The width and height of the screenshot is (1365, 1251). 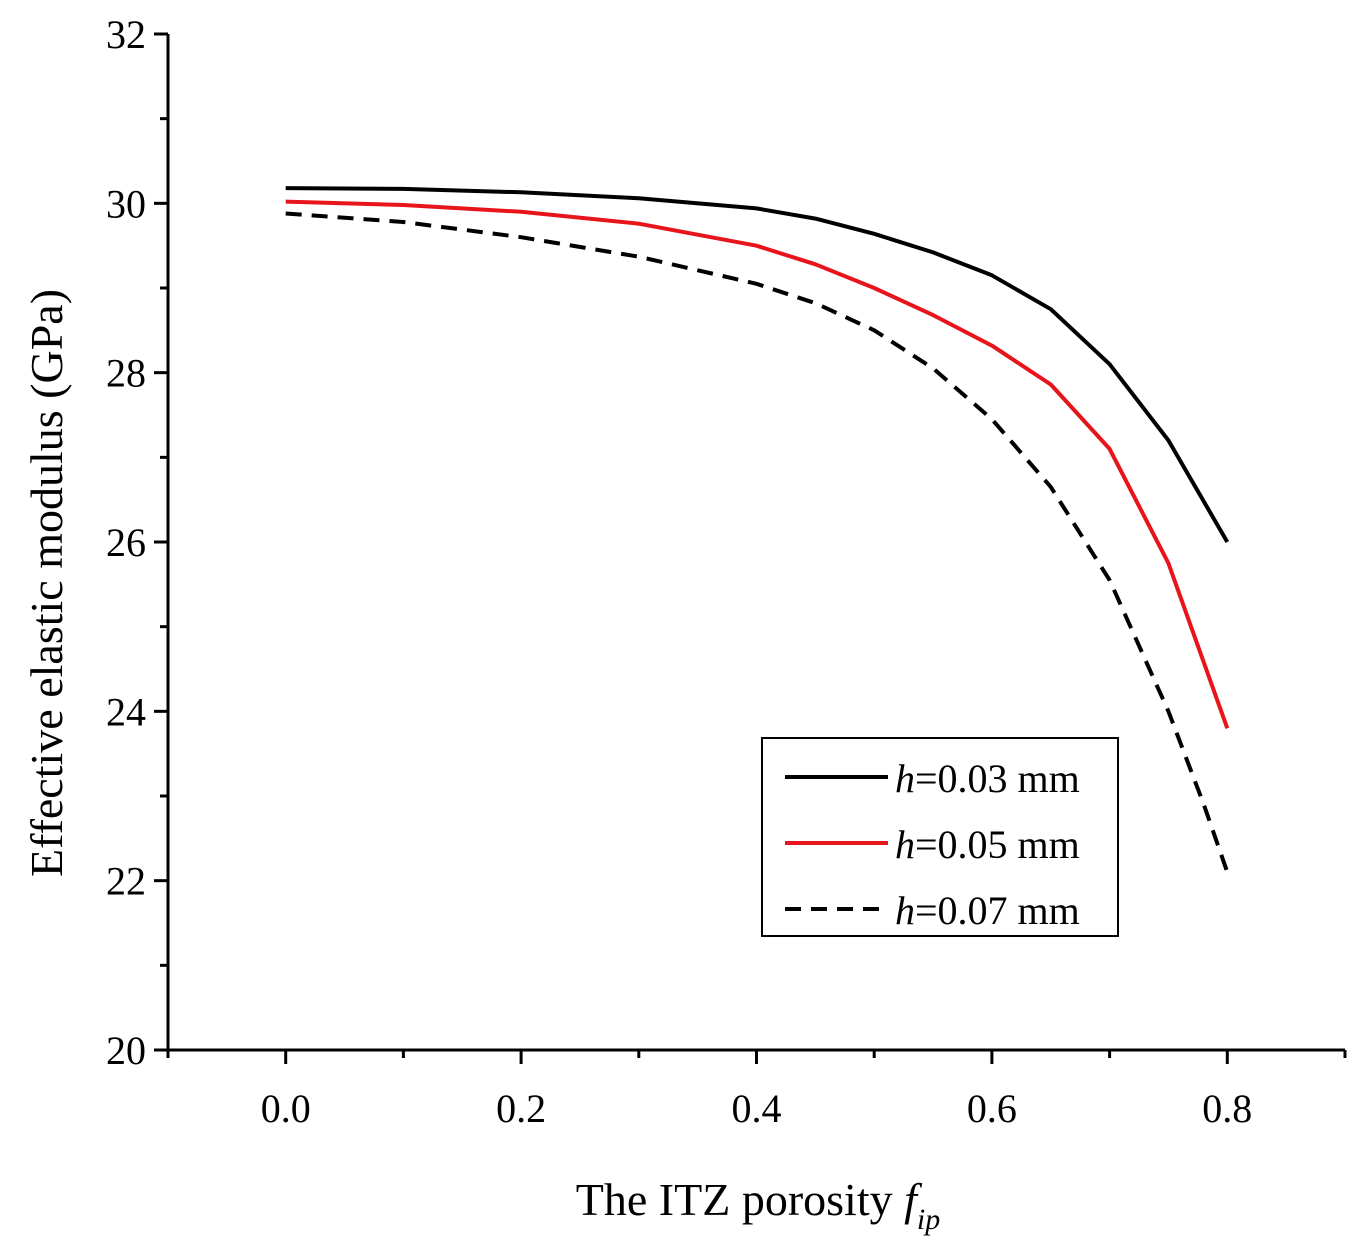 I want to click on y-tick-label: 28, so click(x=126, y=373).